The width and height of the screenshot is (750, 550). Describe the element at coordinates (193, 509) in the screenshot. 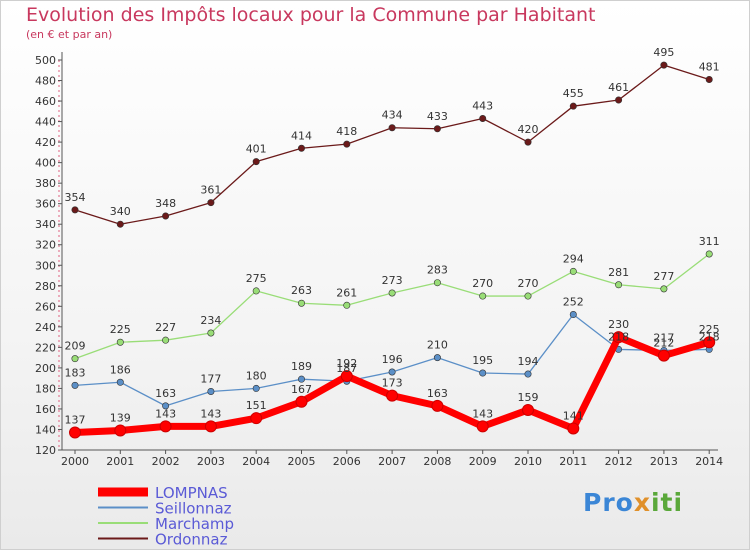

I see `legend-label-seillonnaz: Seillonnaz` at that location.